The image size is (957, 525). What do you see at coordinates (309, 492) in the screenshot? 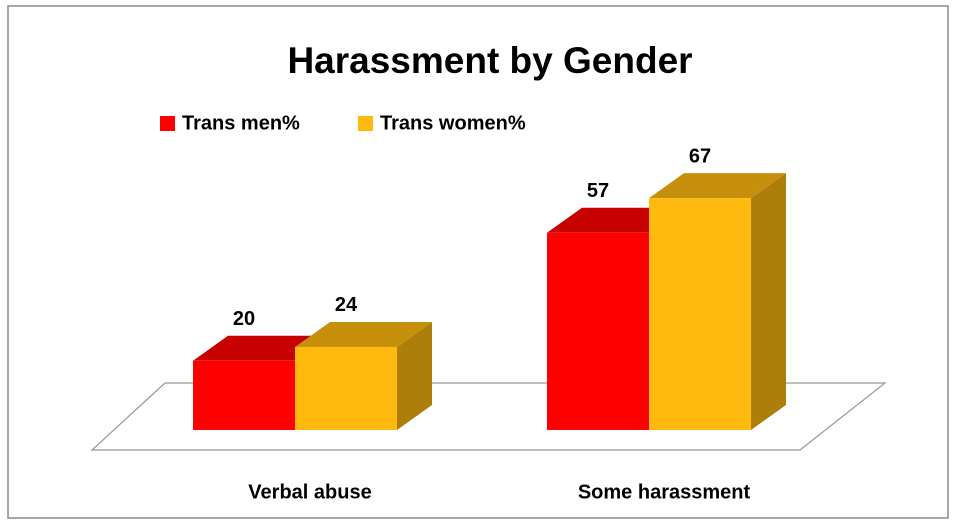
I see `x-tick-label: Verbal abuse` at bounding box center [309, 492].